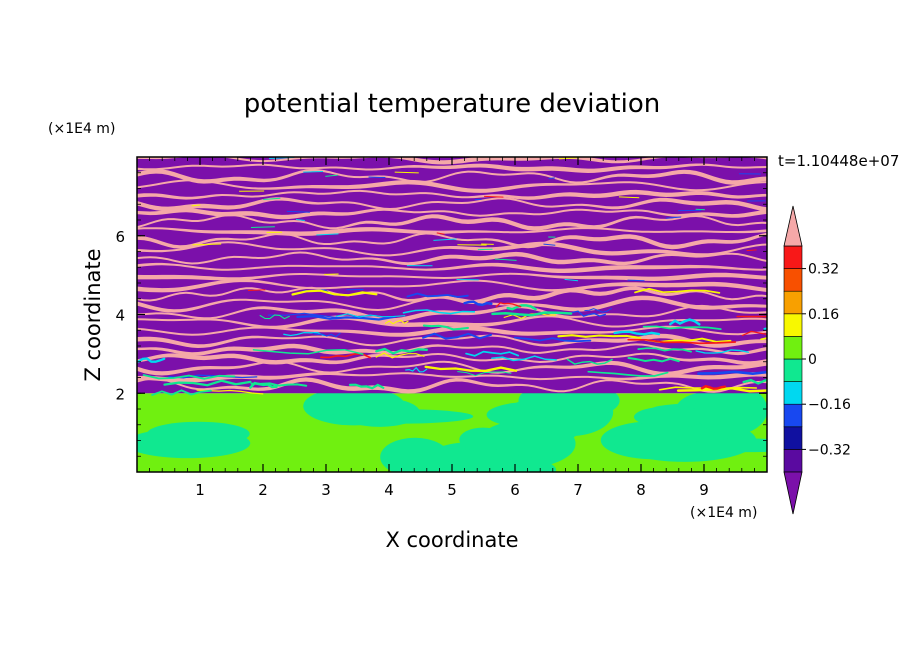  Describe the element at coordinates (838, 161) in the screenshot. I see `time-label: t=1.10448e+07` at that location.